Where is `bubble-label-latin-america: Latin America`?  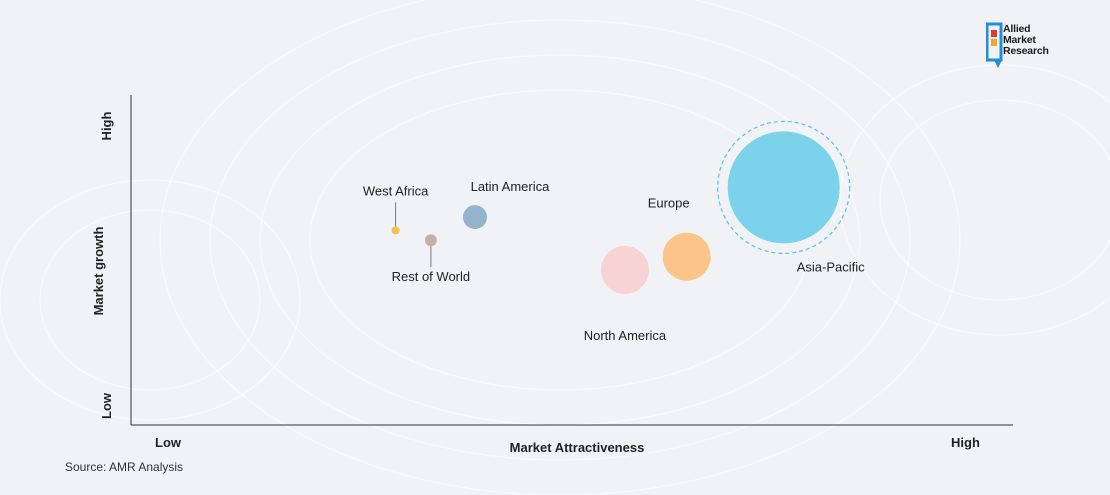 bubble-label-latin-america: Latin America is located at coordinates (511, 186).